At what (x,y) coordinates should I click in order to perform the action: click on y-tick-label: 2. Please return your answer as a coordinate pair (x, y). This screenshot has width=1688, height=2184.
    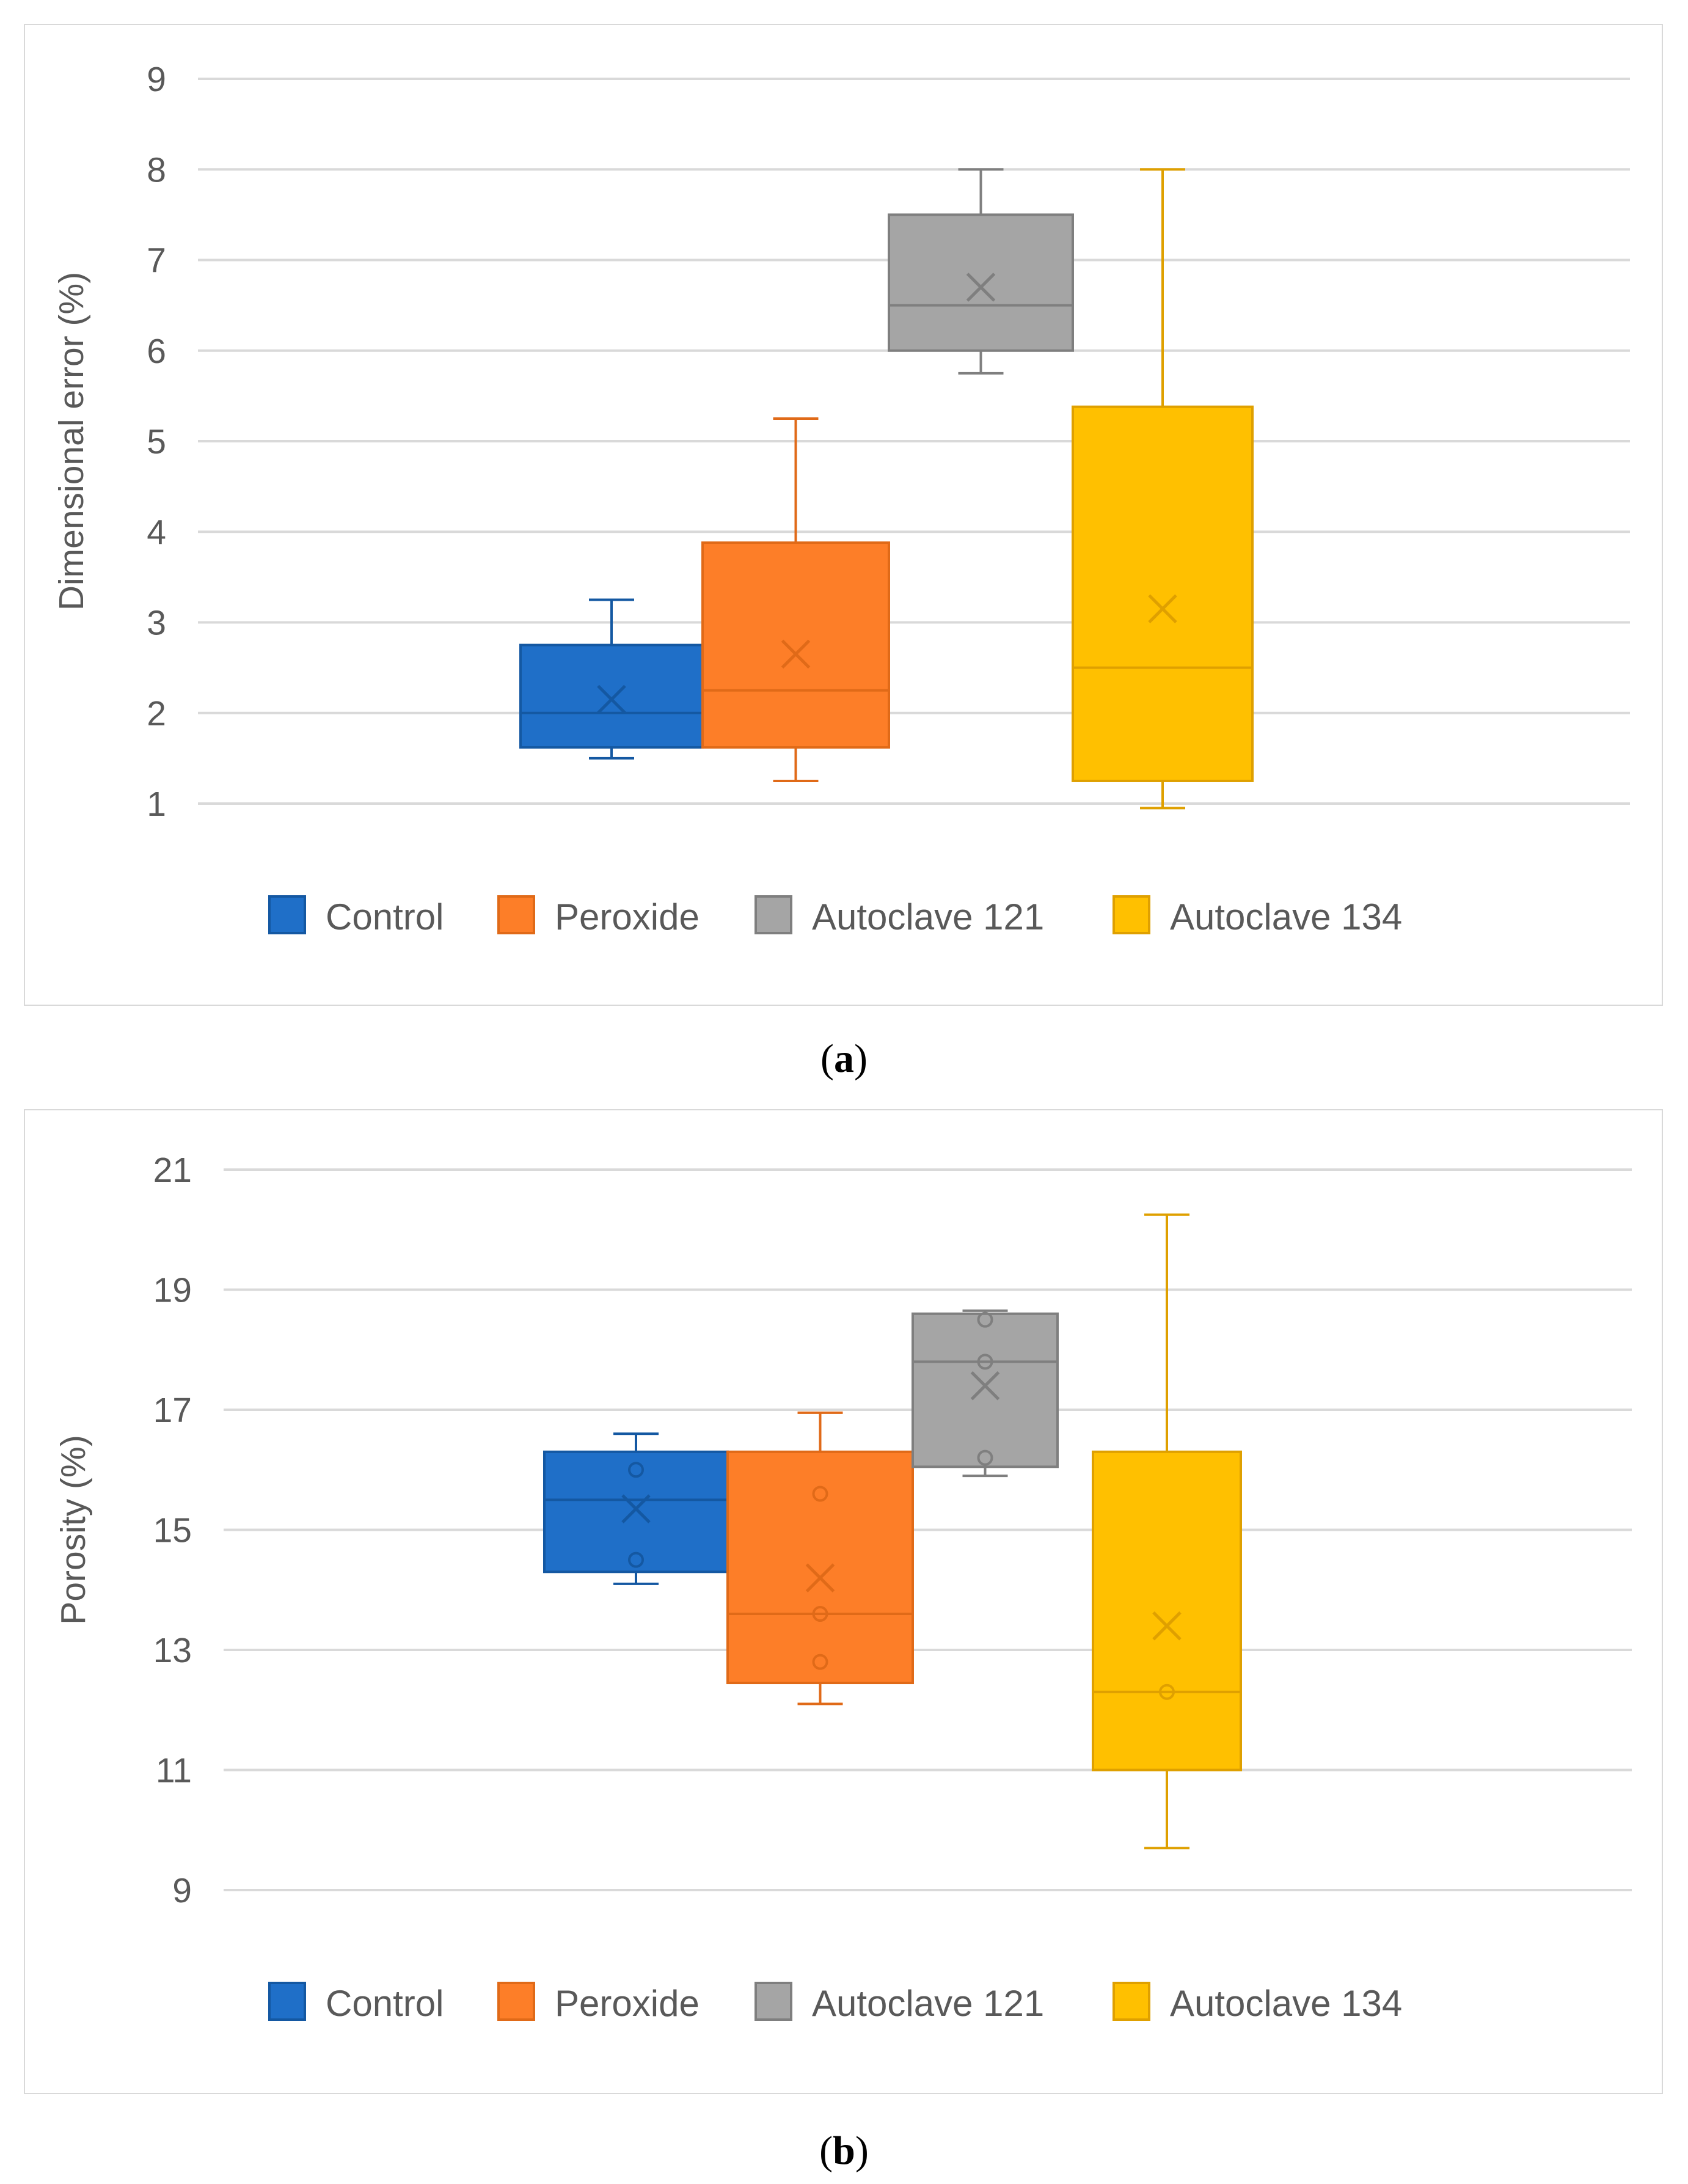
    Looking at the image, I should click on (157, 713).